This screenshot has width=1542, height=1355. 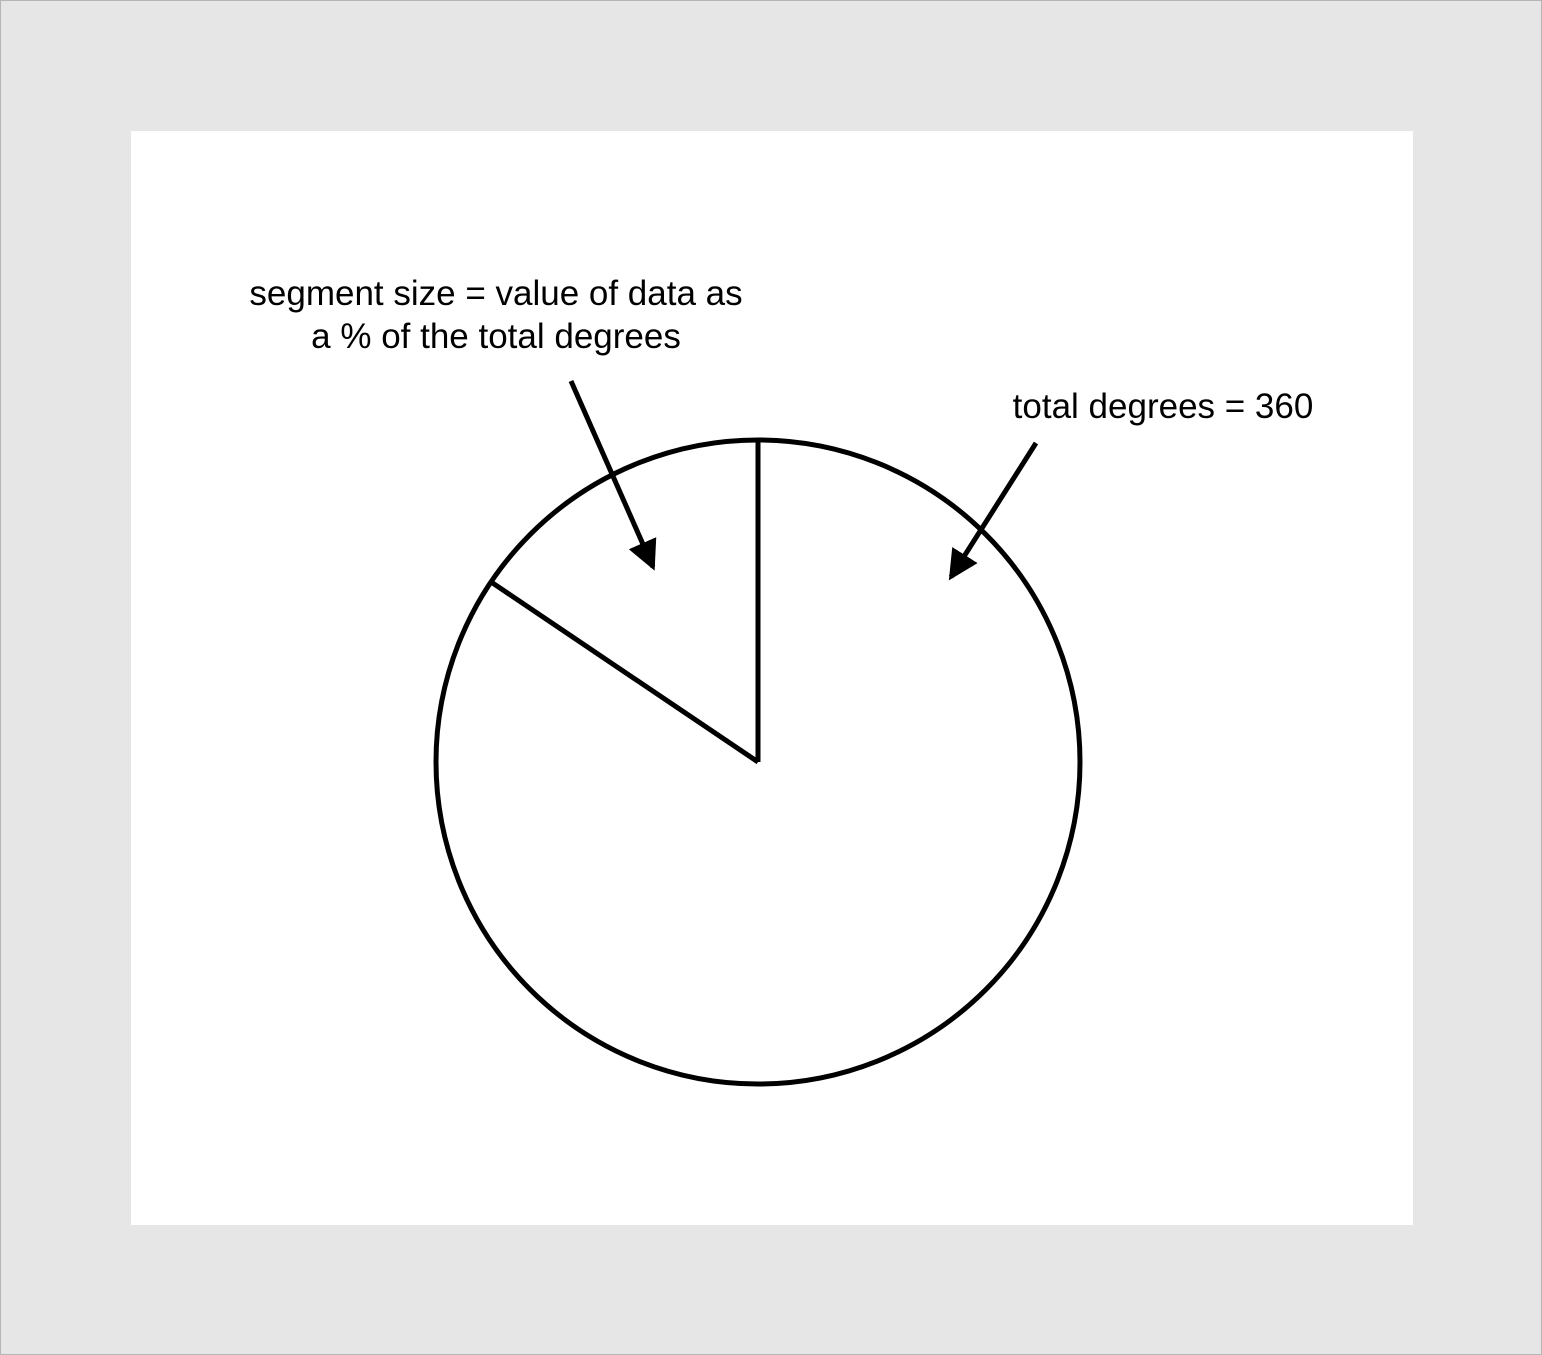 I want to click on total-degrees-annotation: total degrees = 360, so click(x=1163, y=406).